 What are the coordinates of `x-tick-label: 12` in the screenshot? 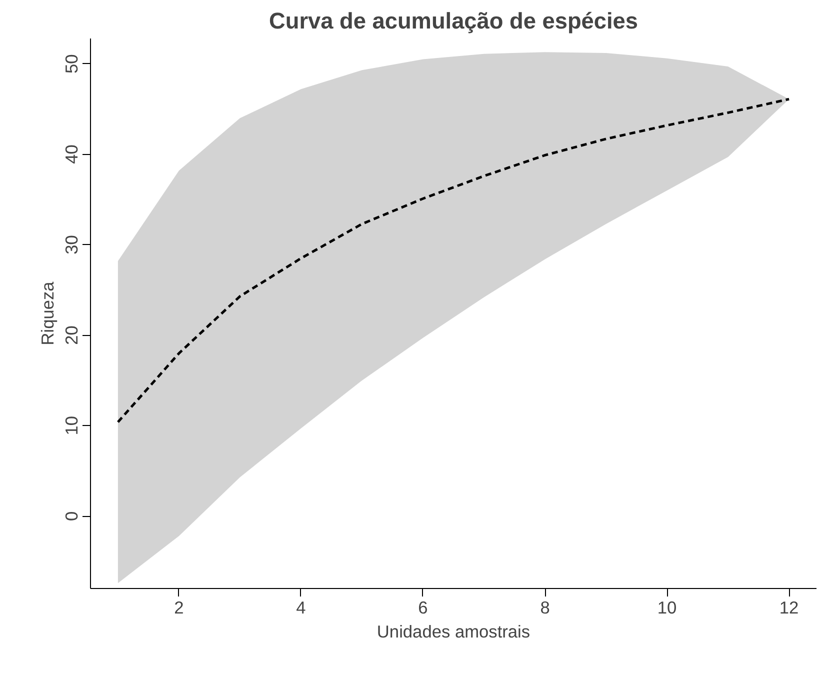 It's located at (789, 608).